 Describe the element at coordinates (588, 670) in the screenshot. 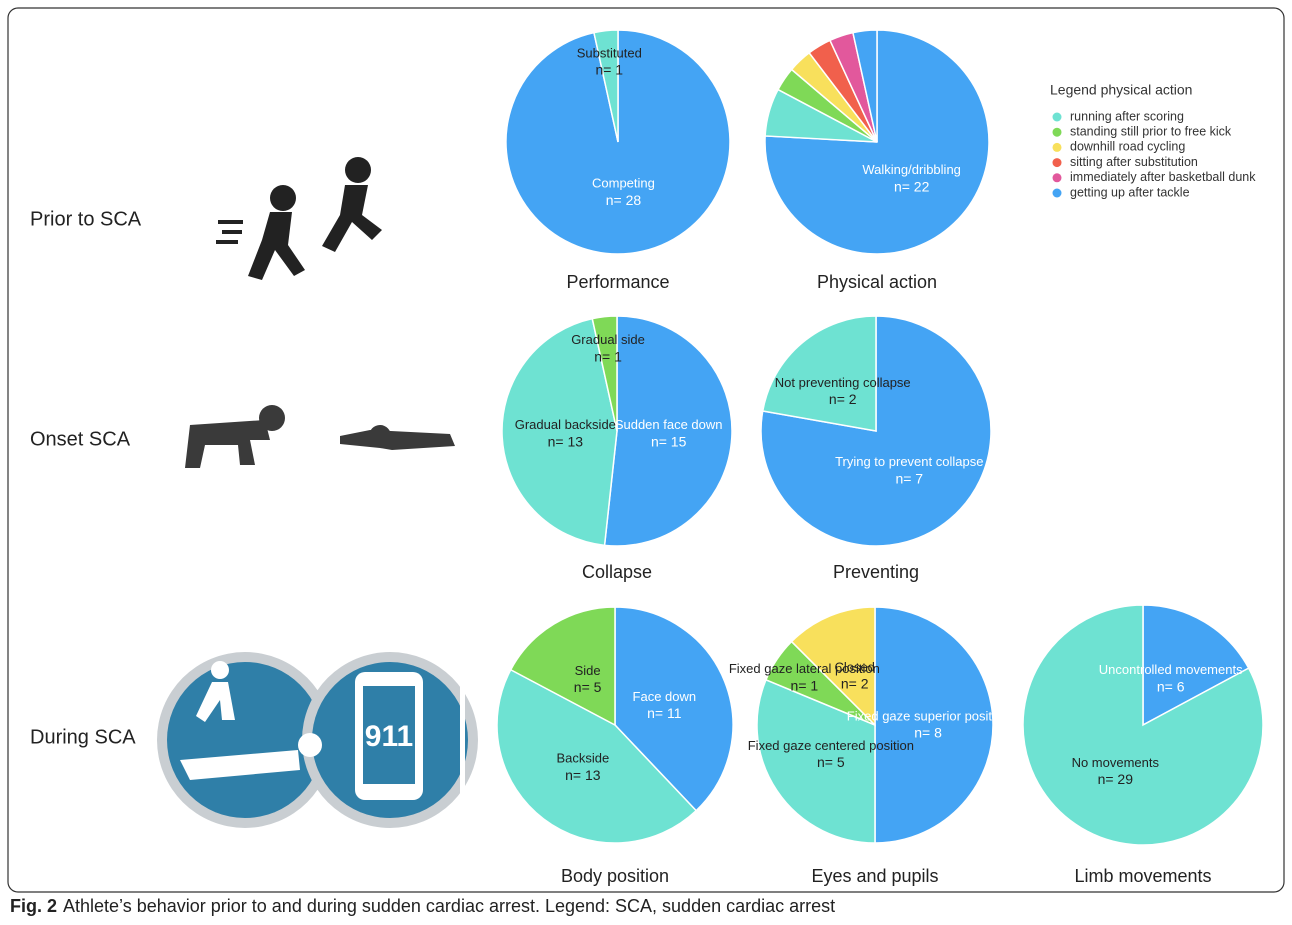

I see `slice-label: Side` at that location.